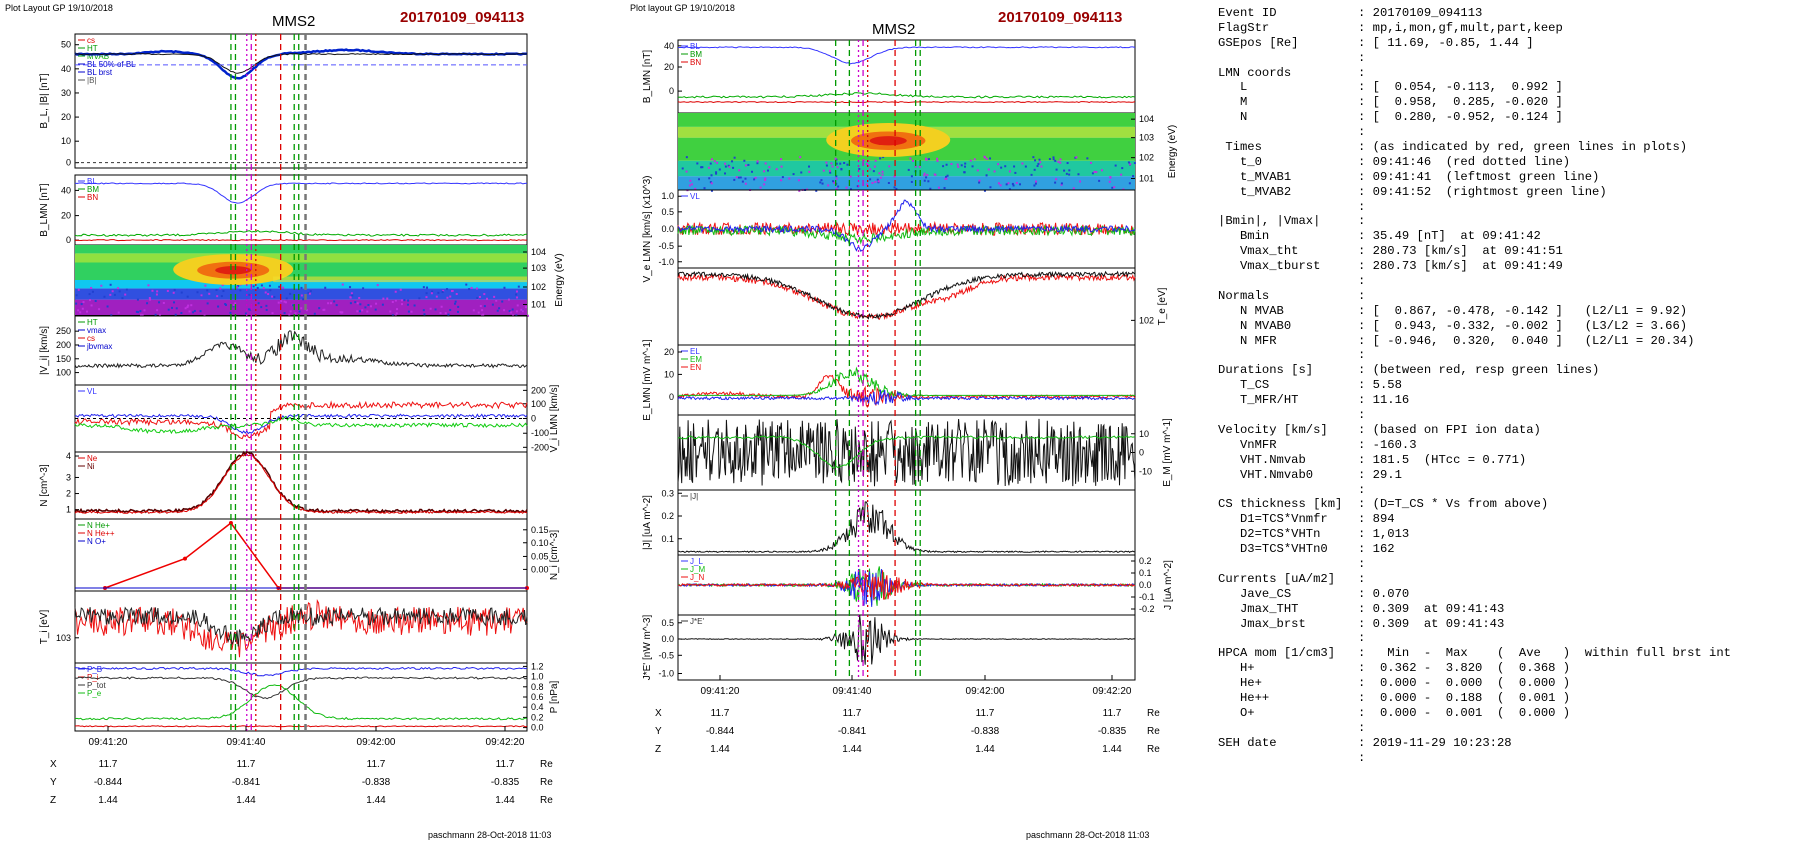 This screenshot has width=1804, height=841. I want to click on mid-ytick-label: 20, so click(669, 352).